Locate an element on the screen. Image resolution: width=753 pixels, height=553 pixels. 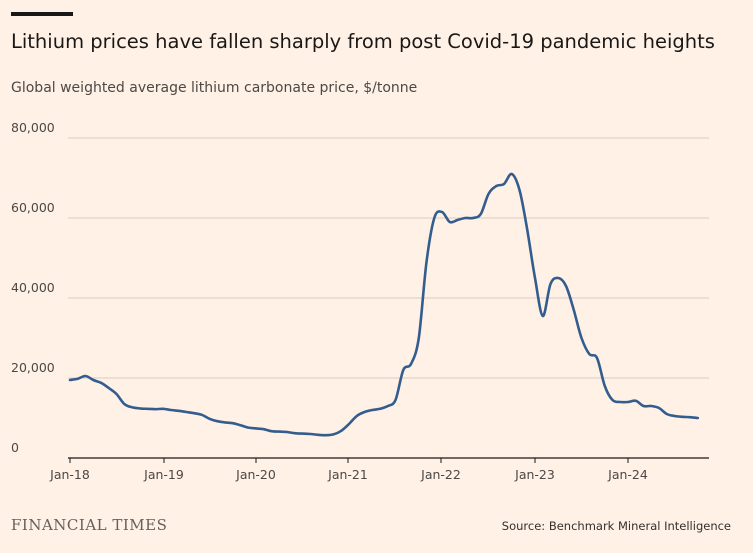
y-axis-ticks: 0 20,000 40,000 60,000 80,000 is located at coordinates (33, 287).